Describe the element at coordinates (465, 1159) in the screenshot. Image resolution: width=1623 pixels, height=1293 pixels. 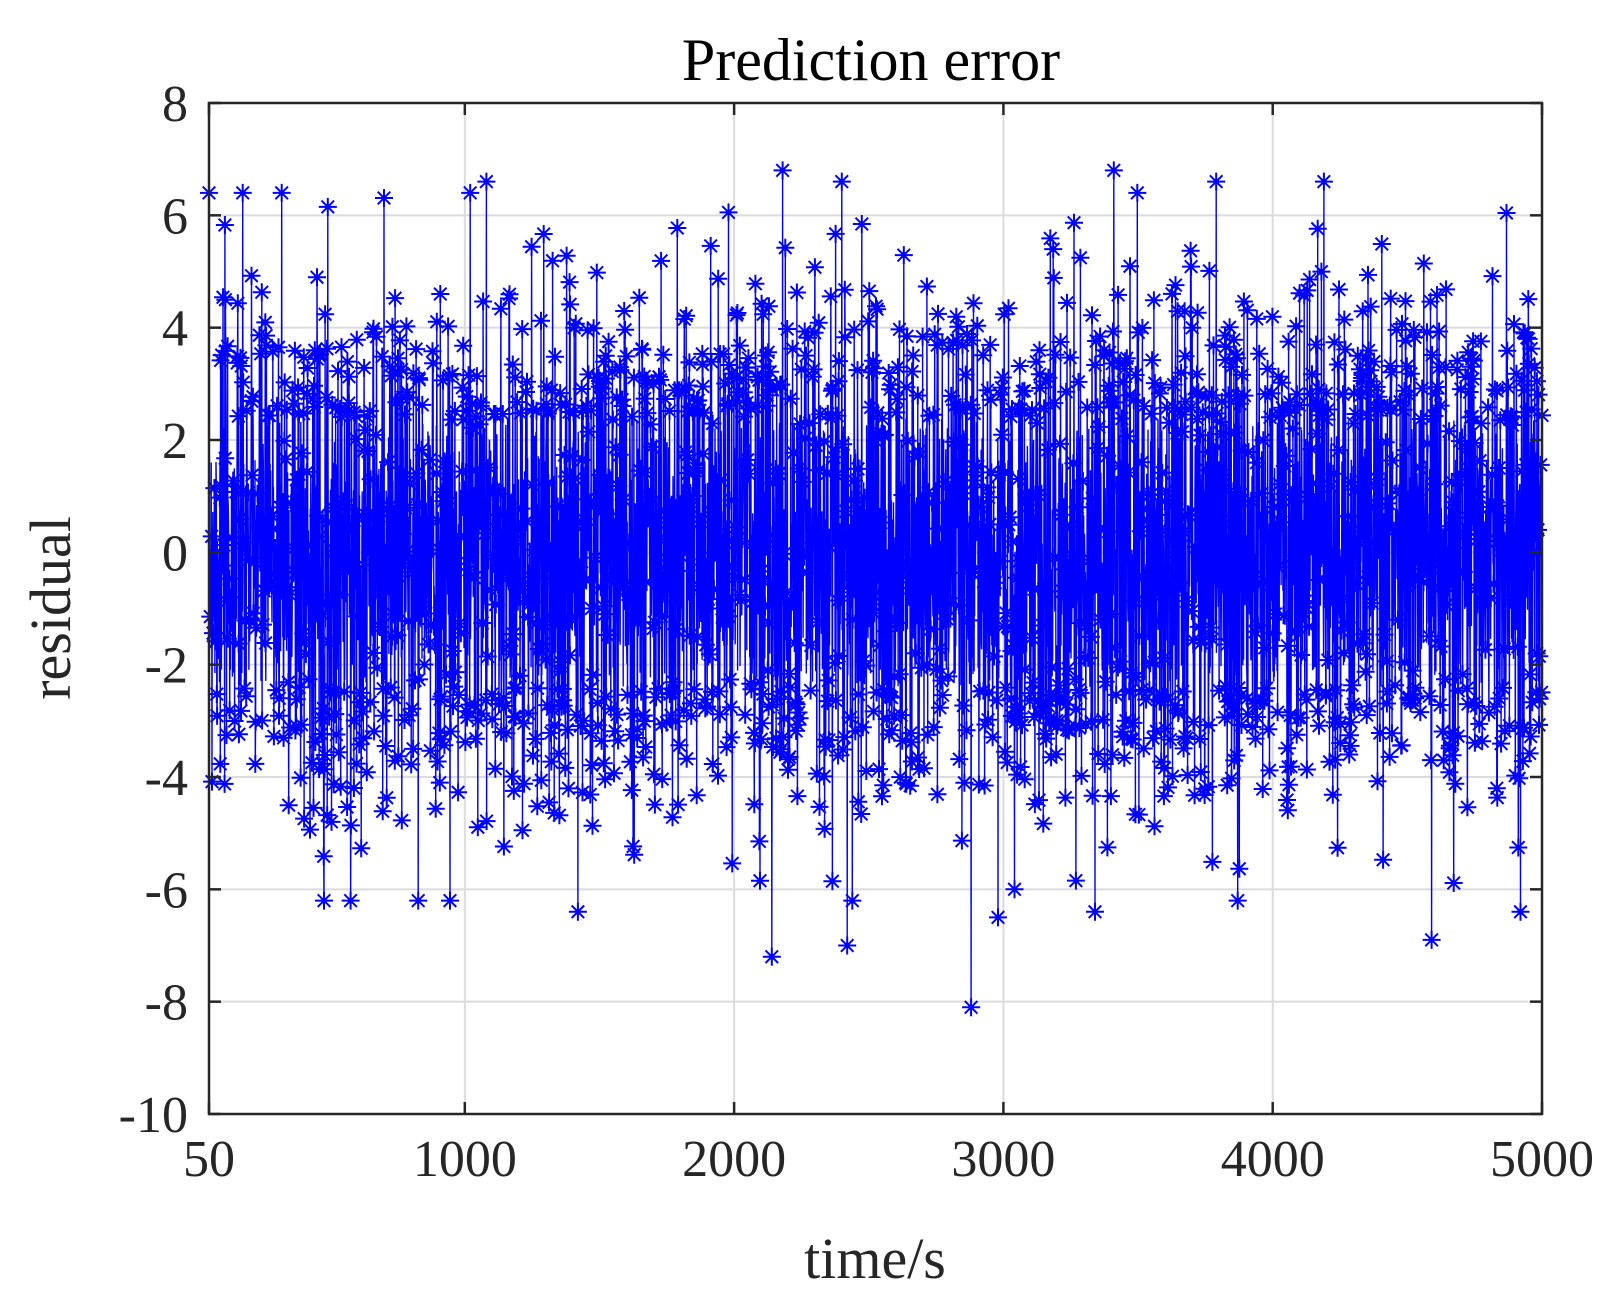
I see `x-tick-label: 1000` at that location.